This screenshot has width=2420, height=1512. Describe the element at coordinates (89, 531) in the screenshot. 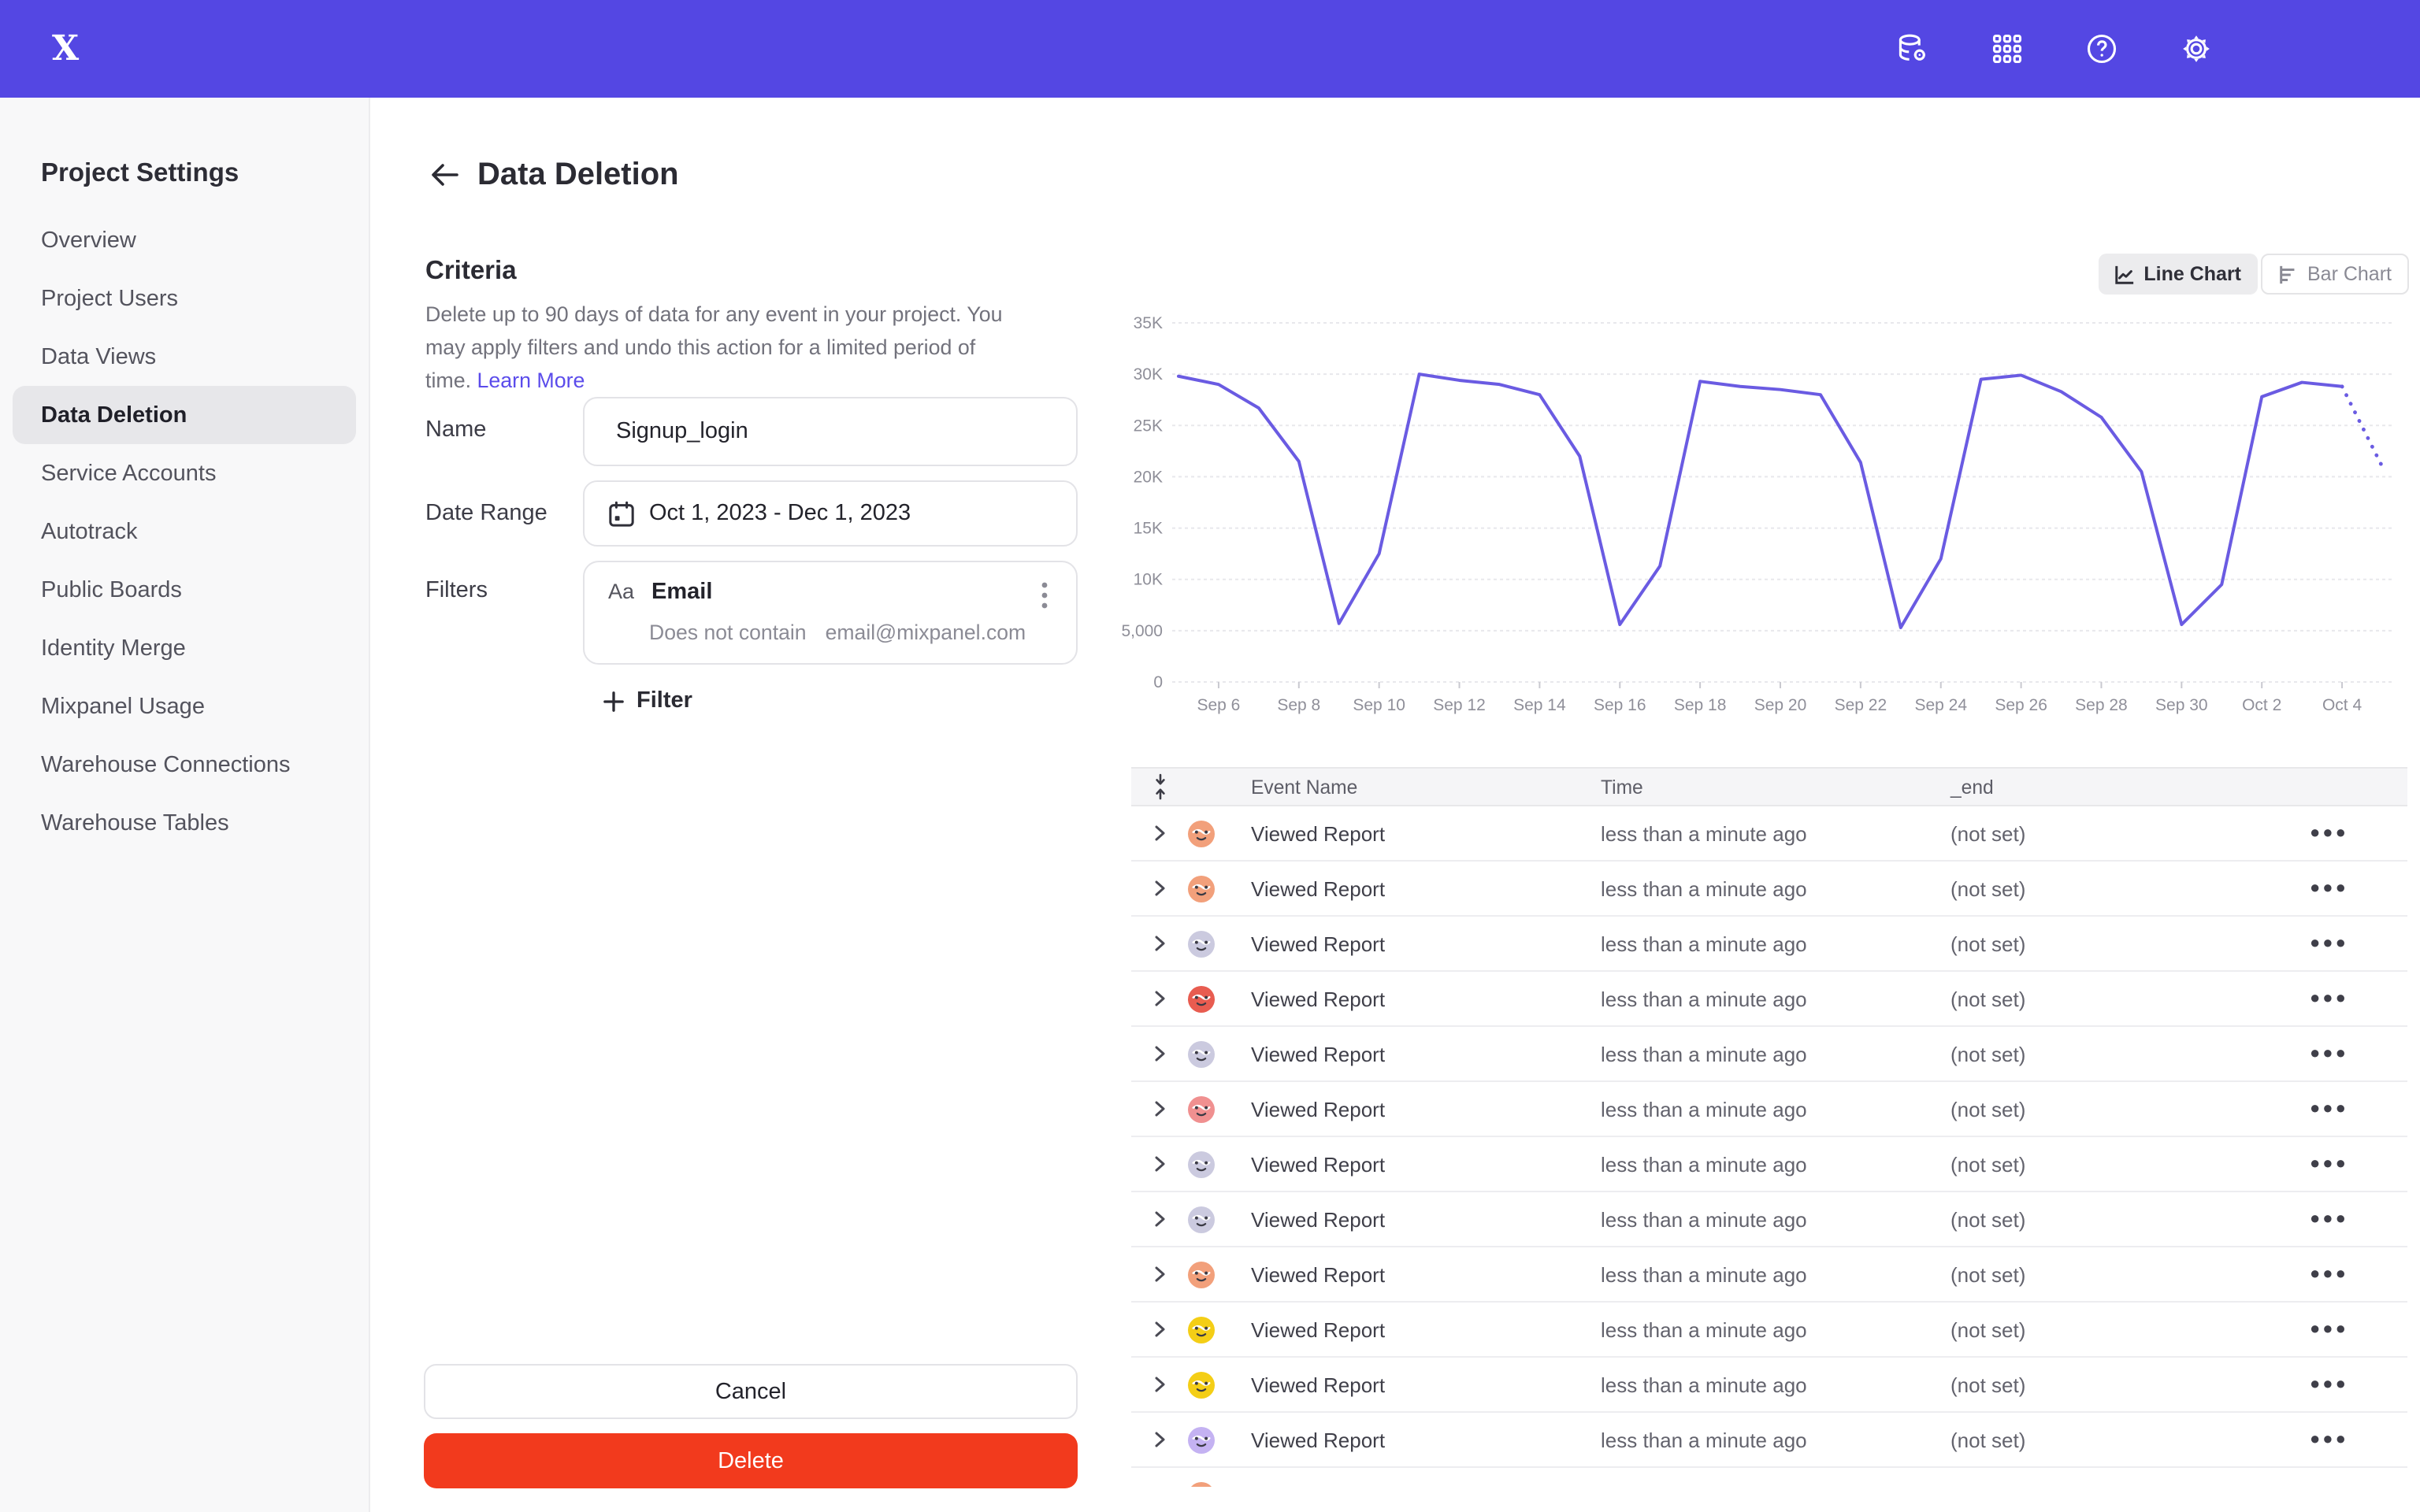

I see `sidebar-item-autotrack: Autotrack` at that location.